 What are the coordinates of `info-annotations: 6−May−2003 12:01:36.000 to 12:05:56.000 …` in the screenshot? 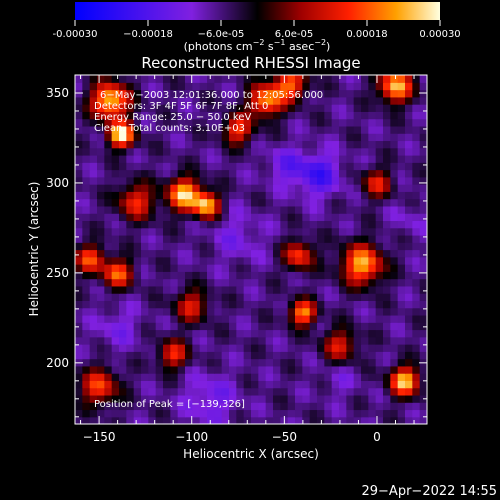 It's located at (208, 112).